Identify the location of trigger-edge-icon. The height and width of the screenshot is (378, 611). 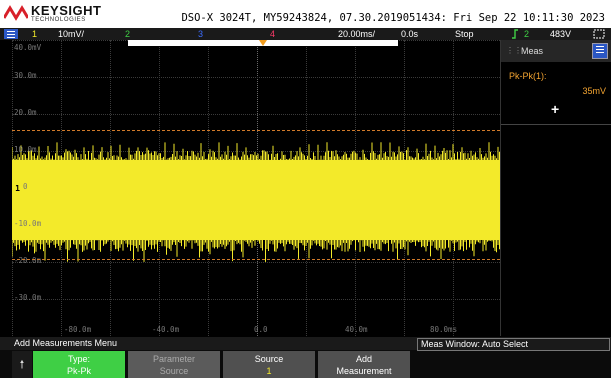
(515, 34).